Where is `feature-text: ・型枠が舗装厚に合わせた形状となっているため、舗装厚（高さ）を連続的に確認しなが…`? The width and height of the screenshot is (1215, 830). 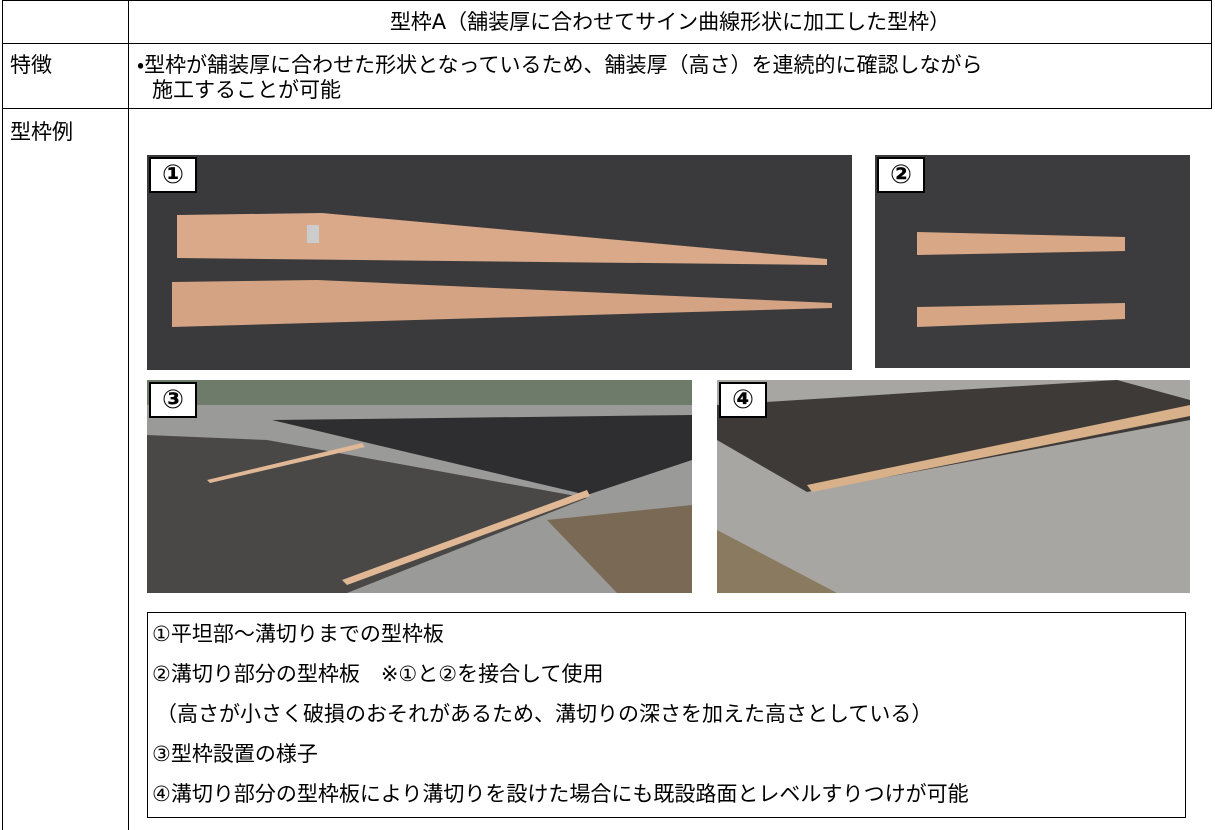 feature-text: ・型枠が舗装厚に合わせた形状となっているため、舗装厚（高さ）を連続的に確認しなが… is located at coordinates (560, 65).